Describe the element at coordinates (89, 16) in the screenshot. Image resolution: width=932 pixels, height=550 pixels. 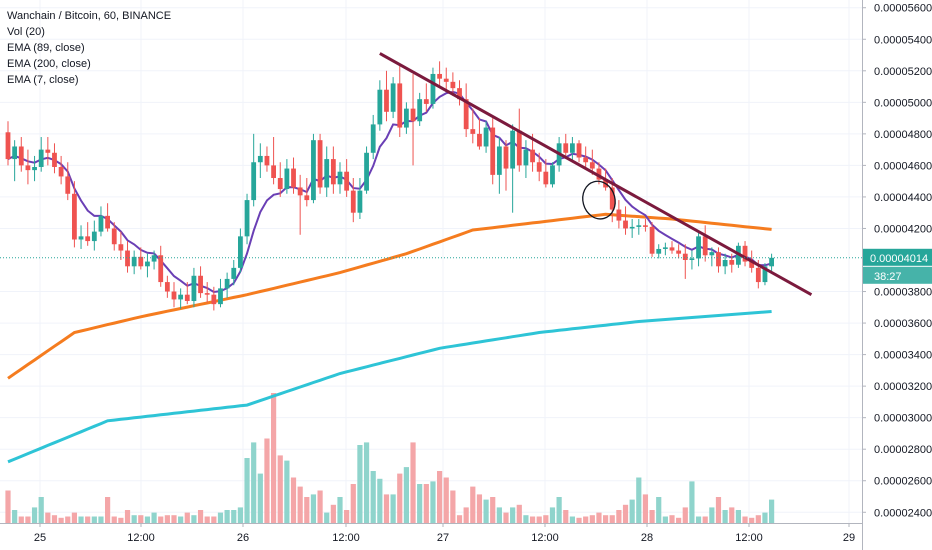
I see `symbol-title: Wanchain / Bitcoin, 60, BINANCE` at that location.